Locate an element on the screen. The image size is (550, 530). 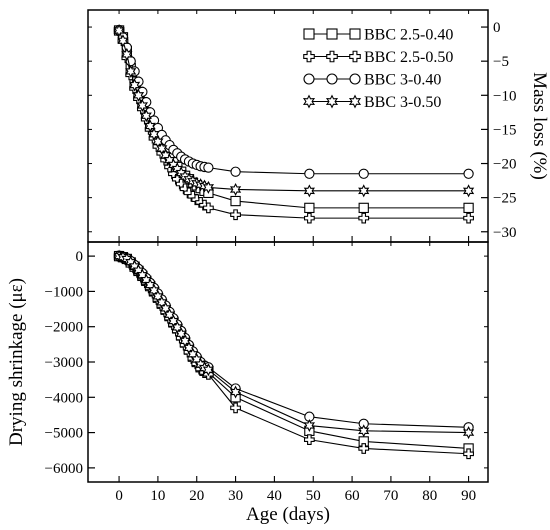
legend-entry: BBC 3-0.40 is located at coordinates (372, 80).